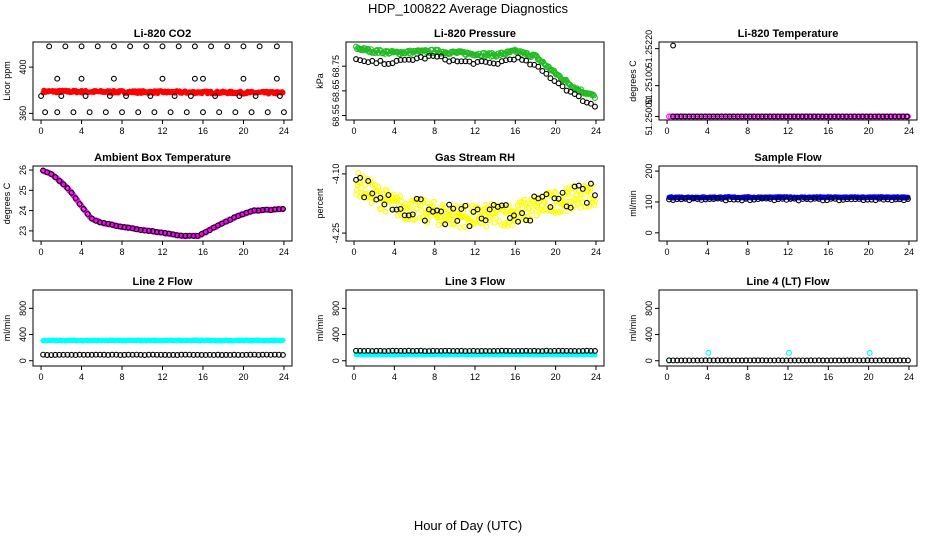  What do you see at coordinates (336, 91) in the screenshot?
I see `y-tick-label: 68.65` at bounding box center [336, 91].